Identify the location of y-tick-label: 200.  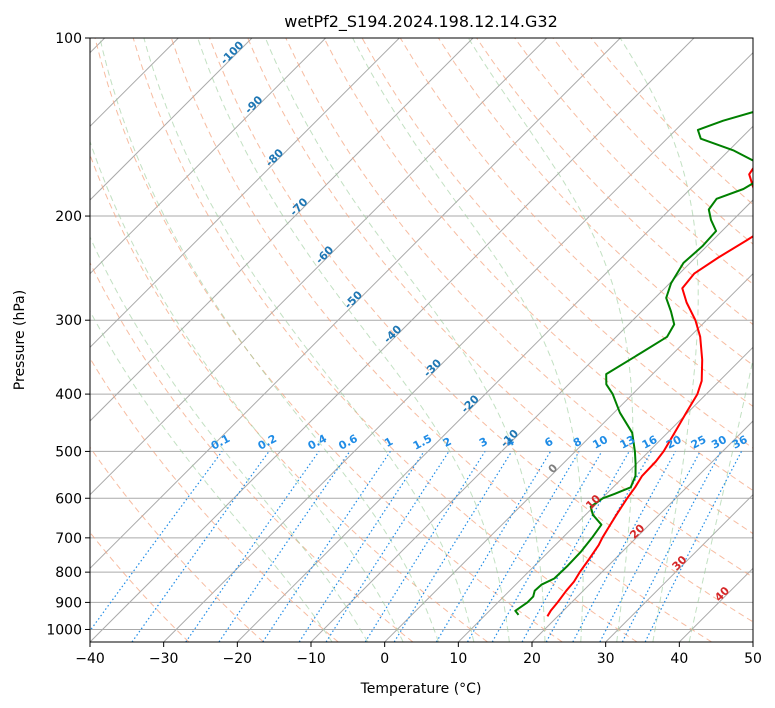
(68, 217).